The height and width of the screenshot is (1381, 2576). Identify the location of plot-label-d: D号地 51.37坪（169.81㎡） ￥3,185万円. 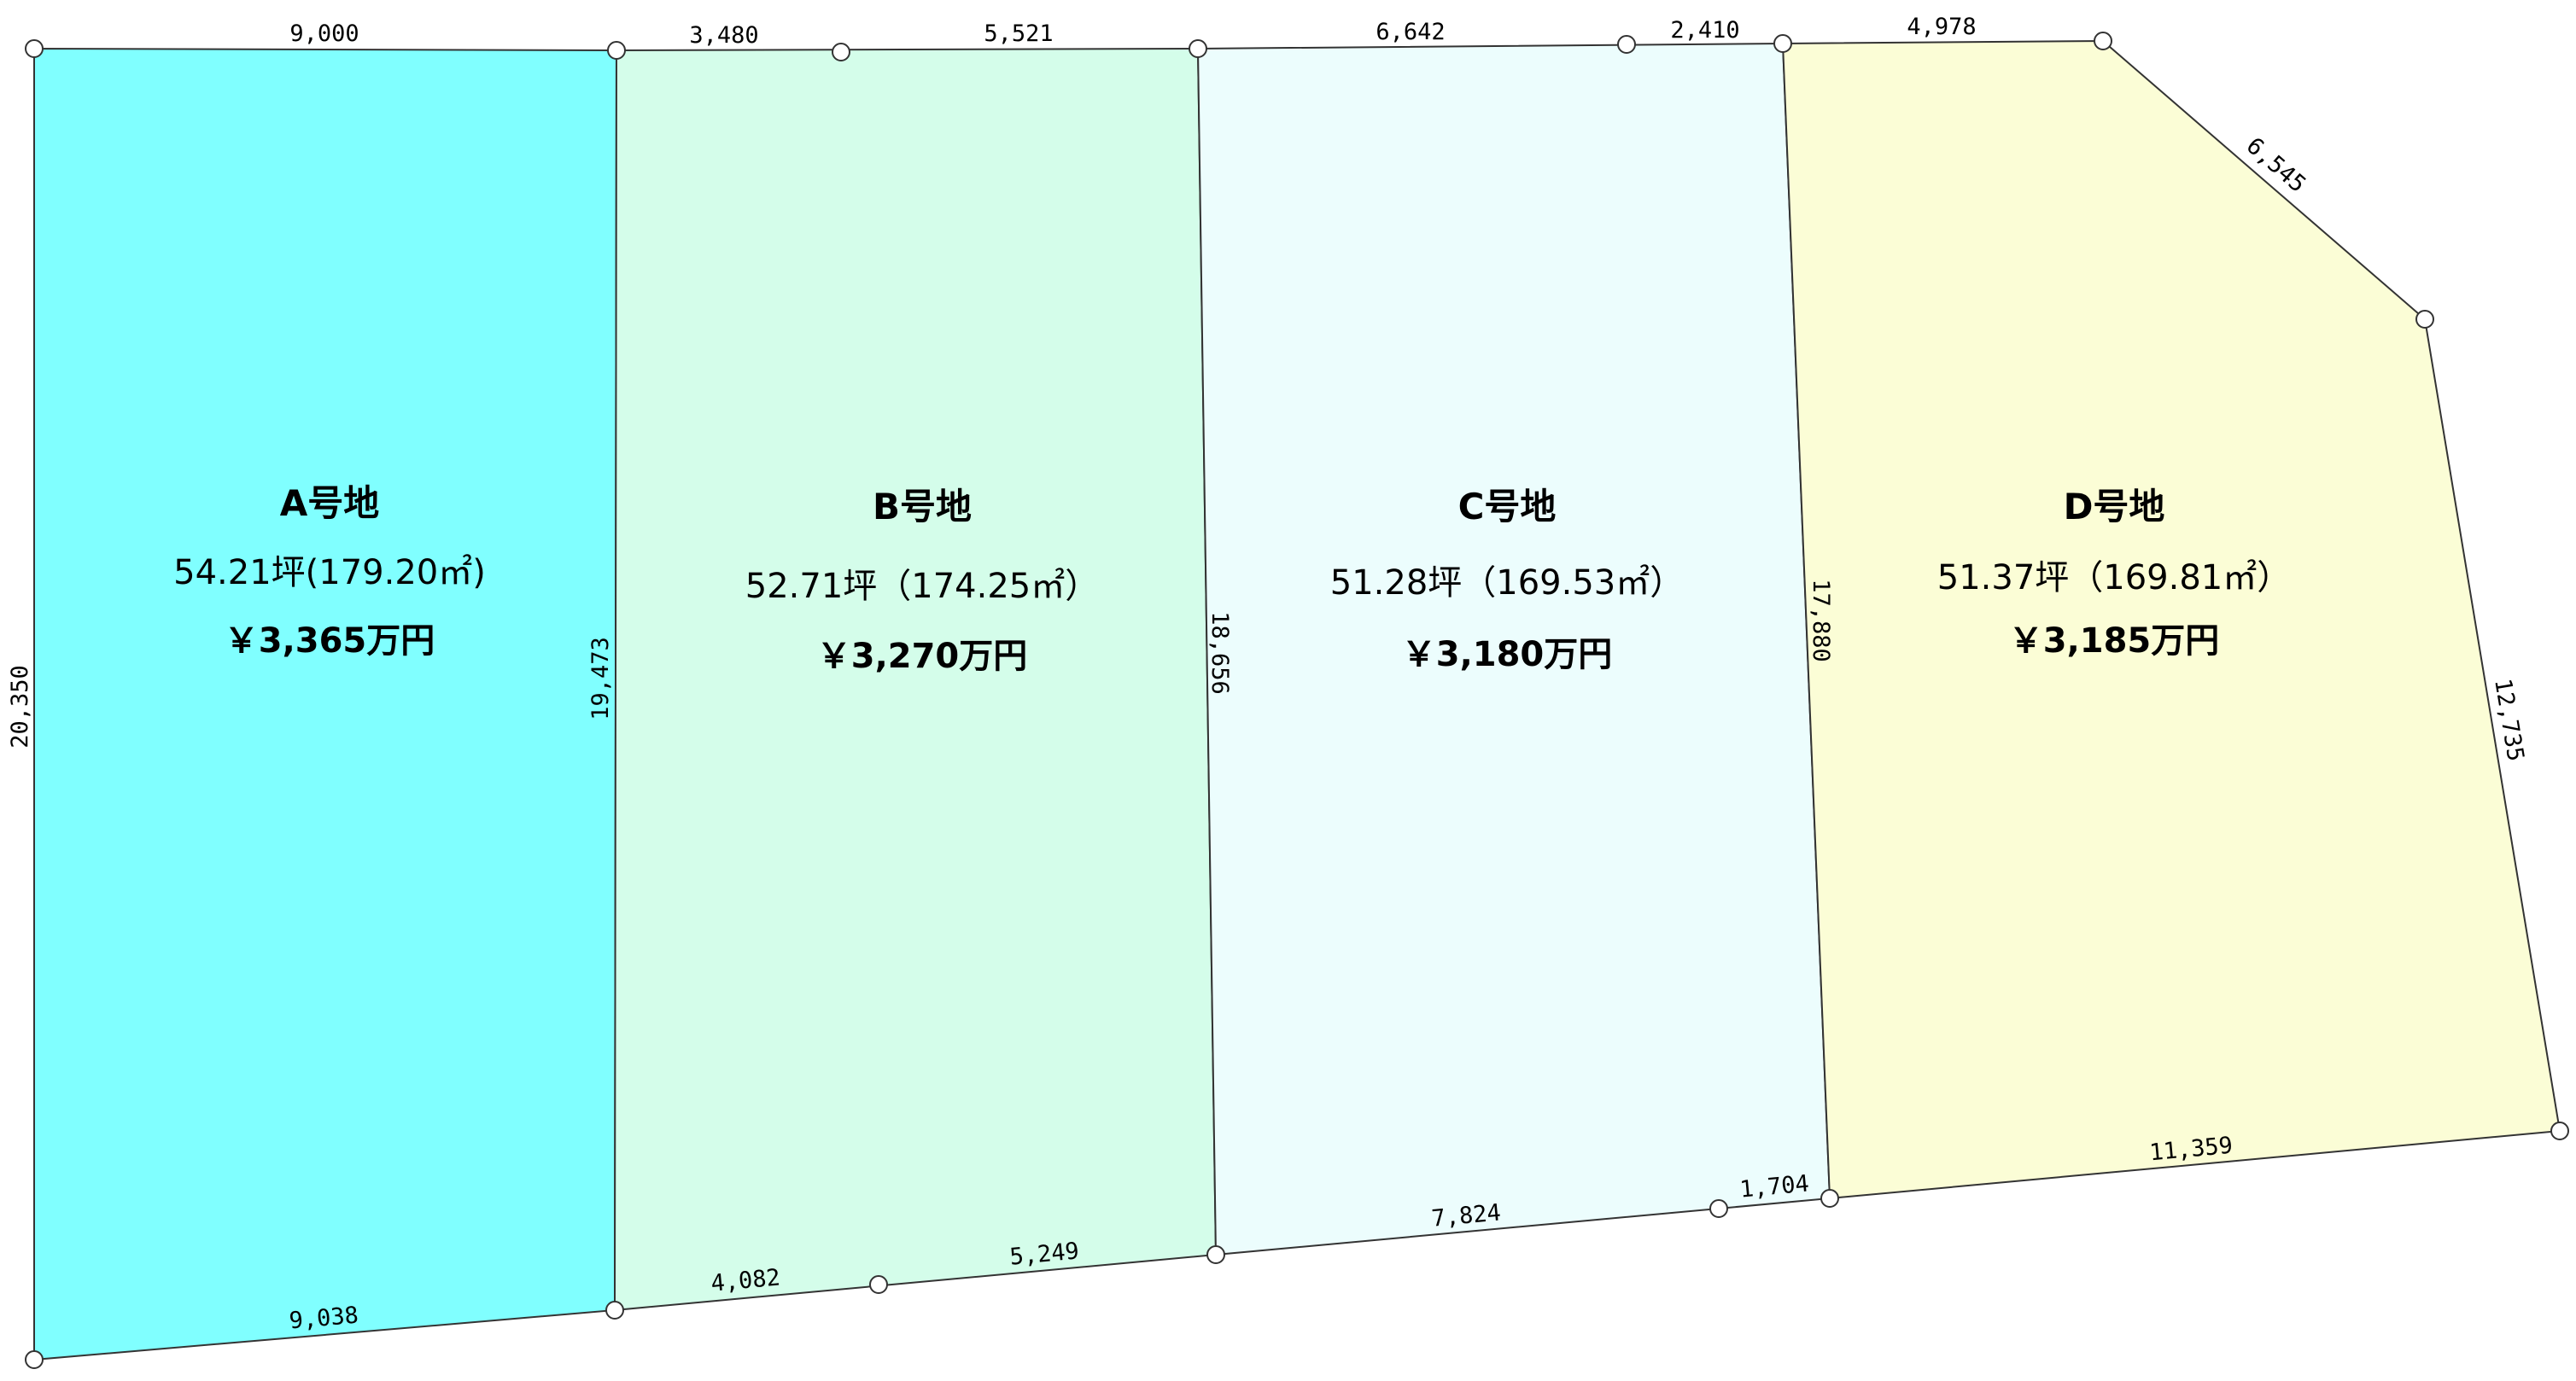
(2114, 573).